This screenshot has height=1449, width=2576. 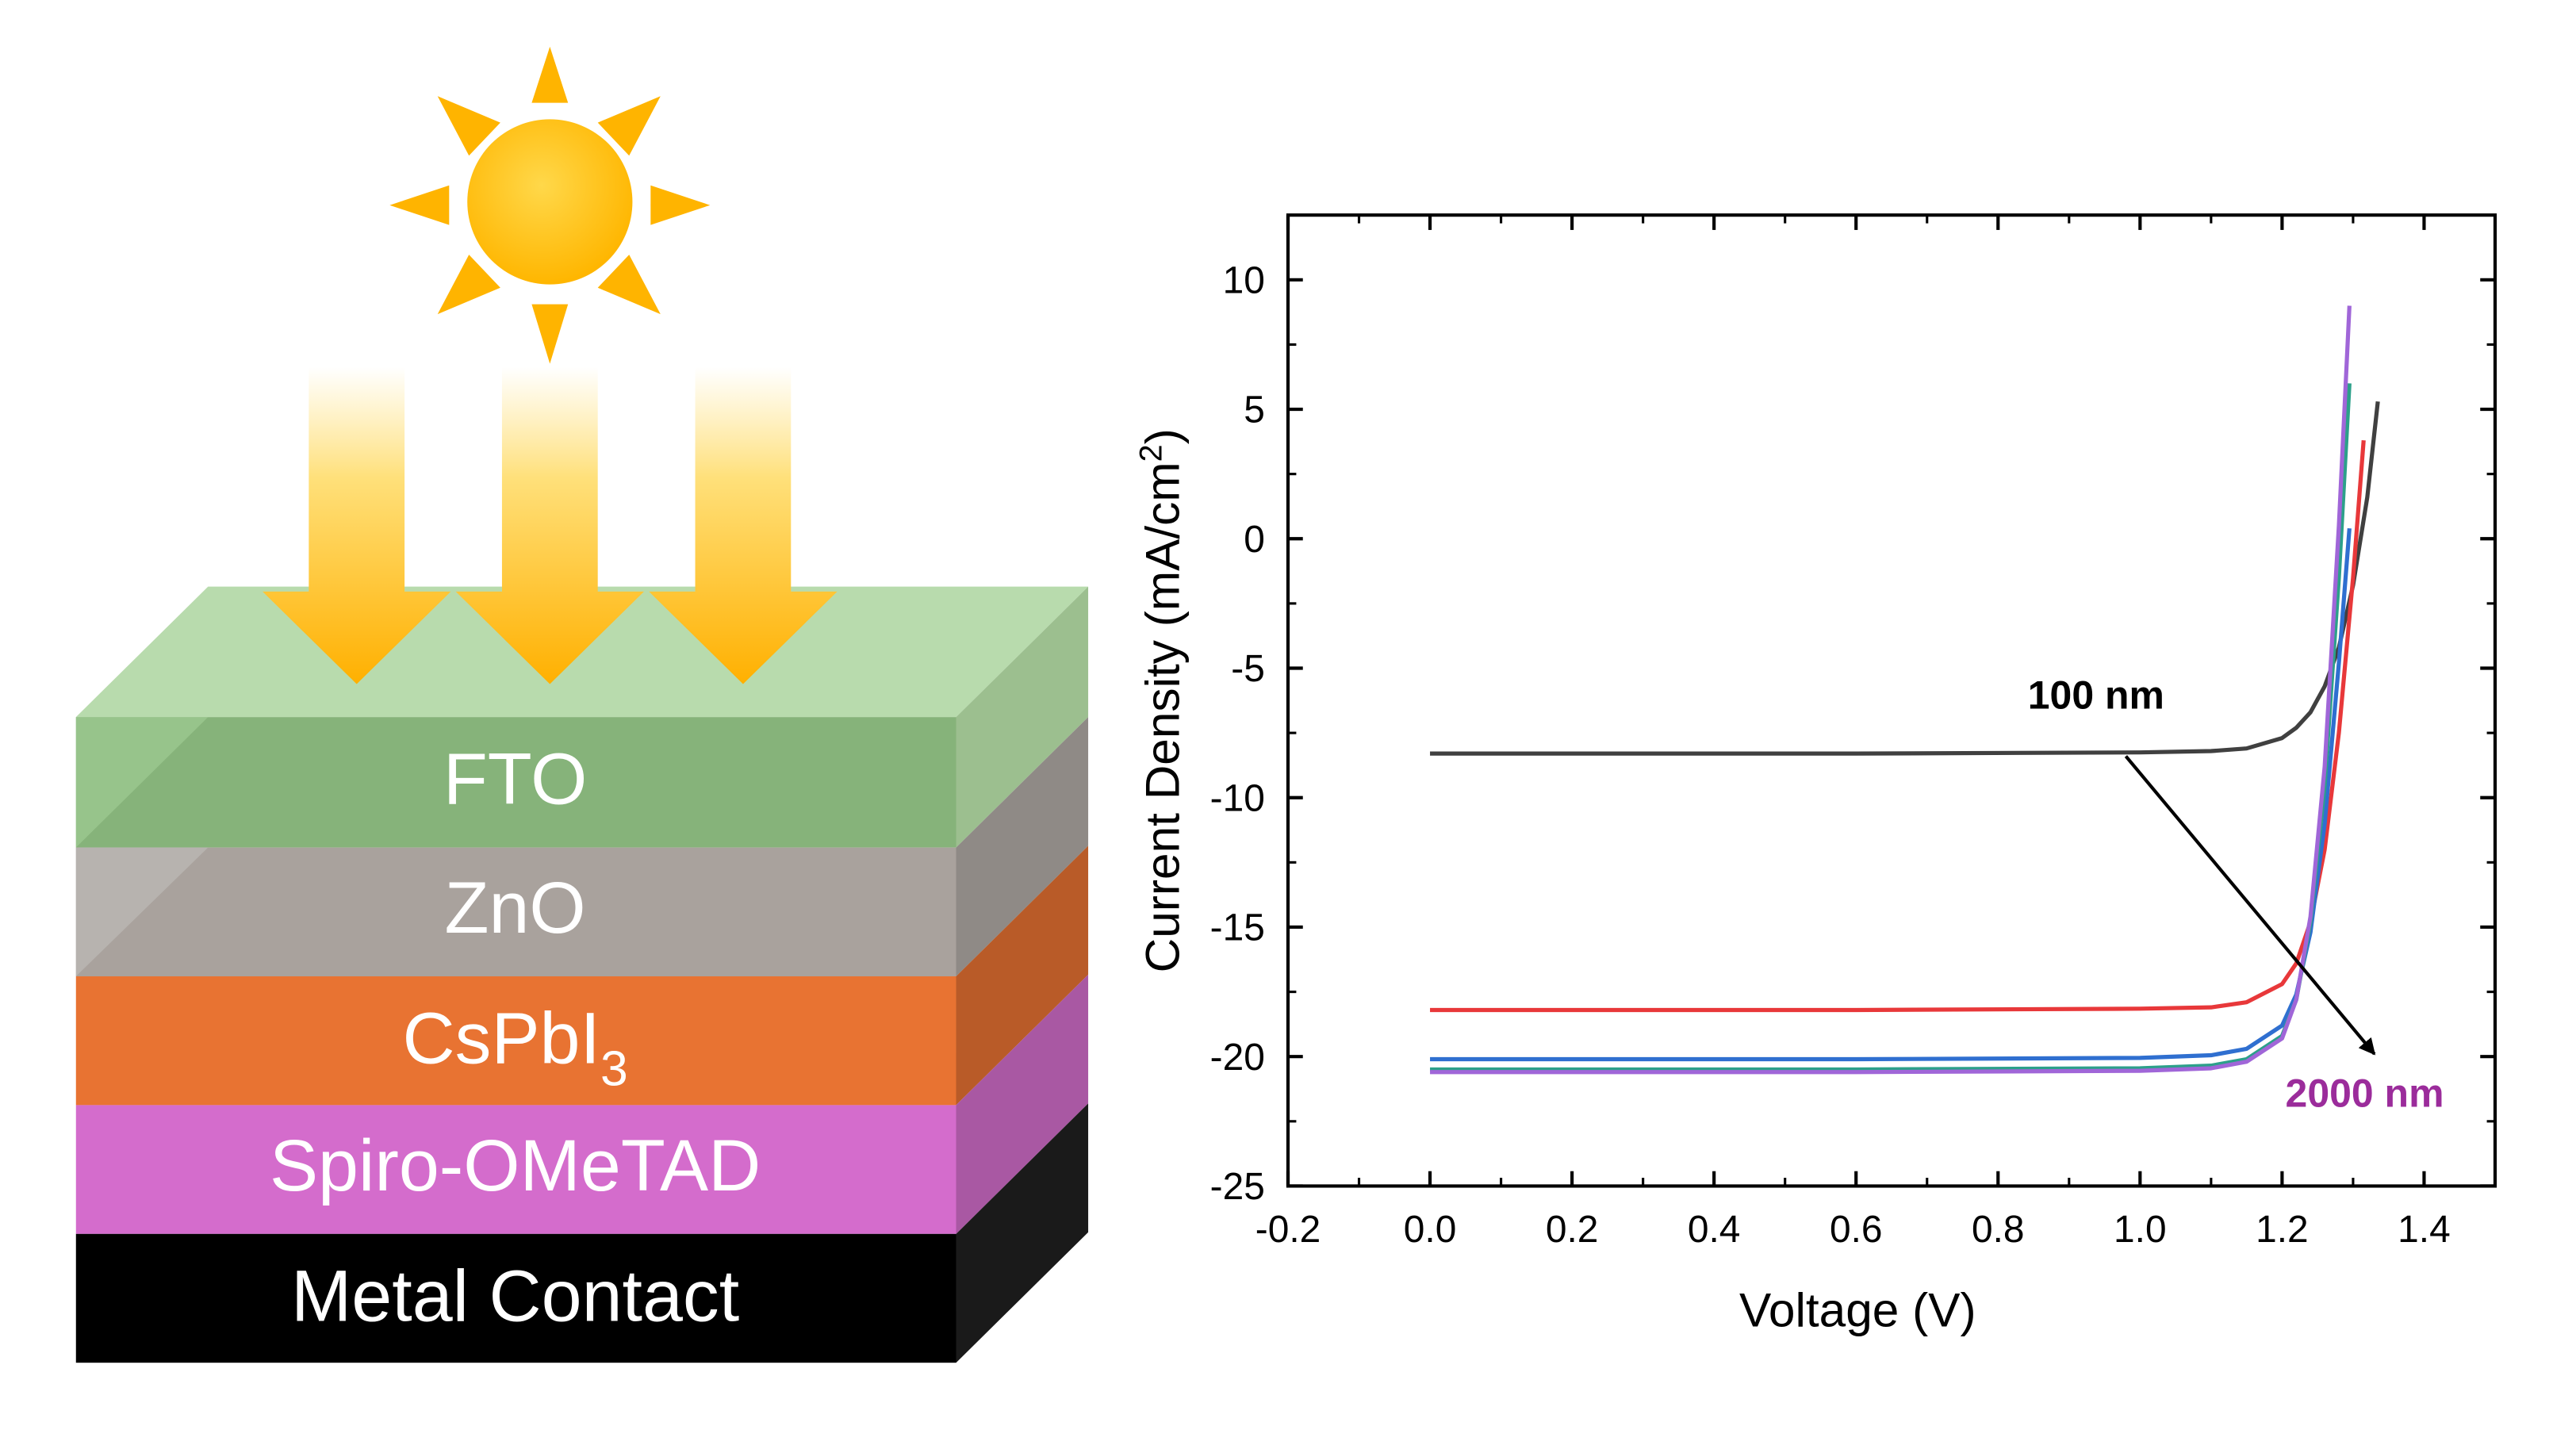 I want to click on light-arrows, so click(x=551, y=525).